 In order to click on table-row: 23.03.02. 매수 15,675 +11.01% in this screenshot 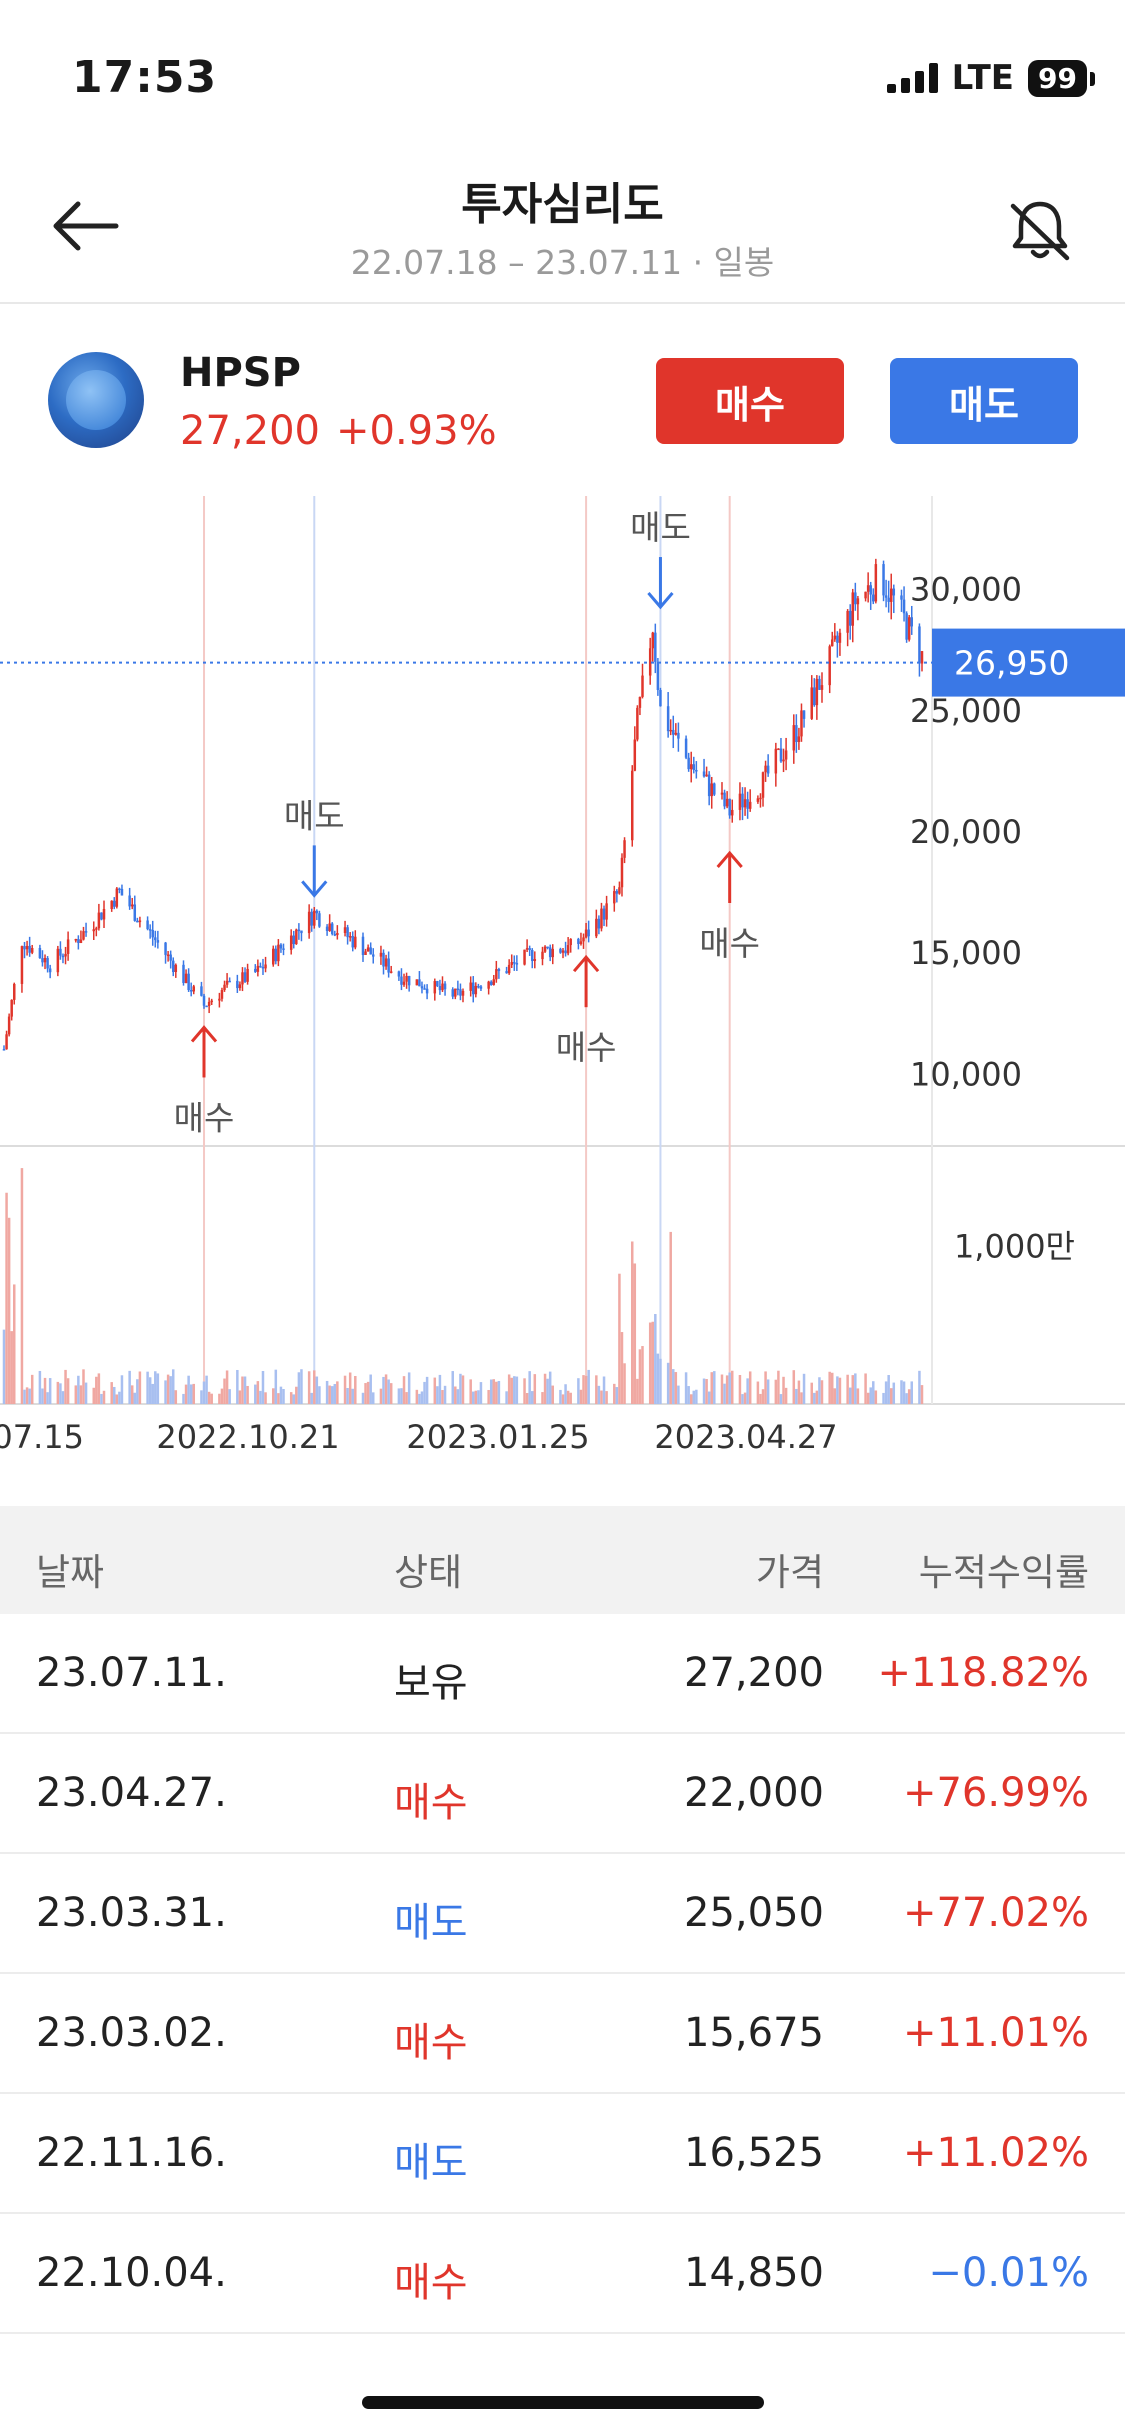, I will do `click(562, 2034)`.